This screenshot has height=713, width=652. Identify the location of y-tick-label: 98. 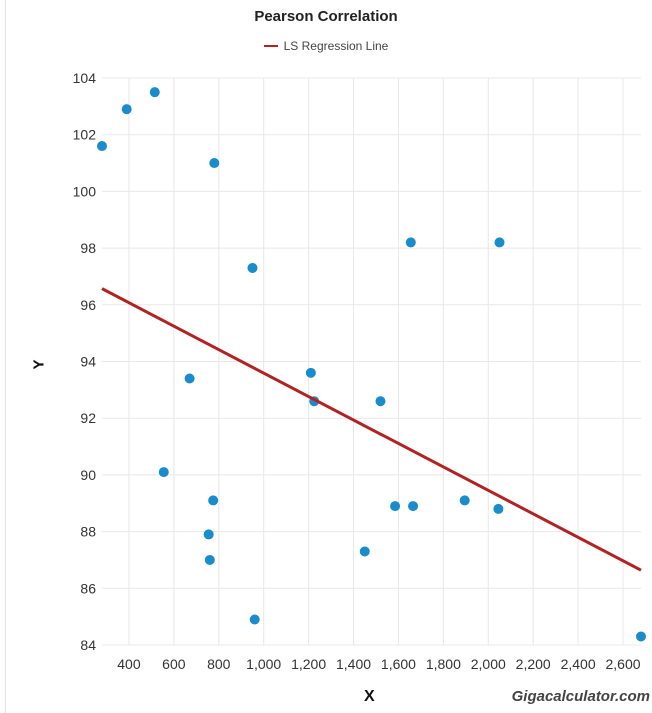
(88, 248).